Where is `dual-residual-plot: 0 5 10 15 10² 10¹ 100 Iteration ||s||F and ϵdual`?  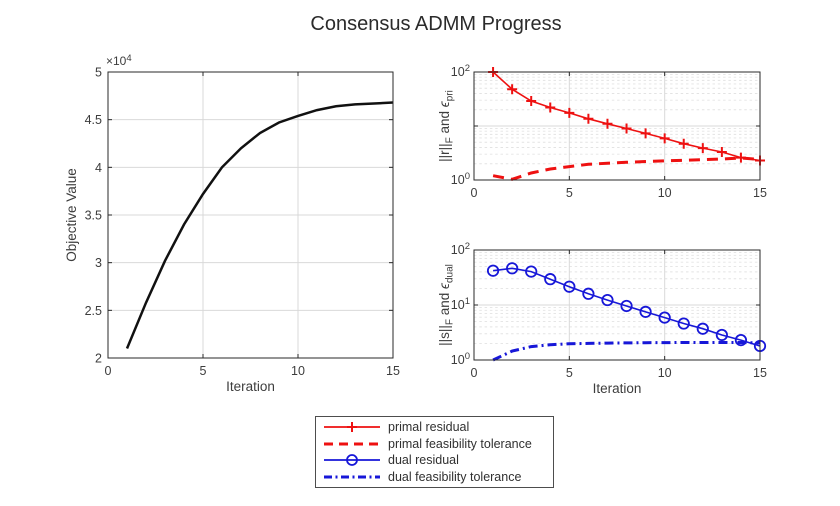
dual-residual-plot: 0 5 10 15 10² 10¹ 100 Iteration ||s||F and ϵdual is located at coordinates (602, 318).